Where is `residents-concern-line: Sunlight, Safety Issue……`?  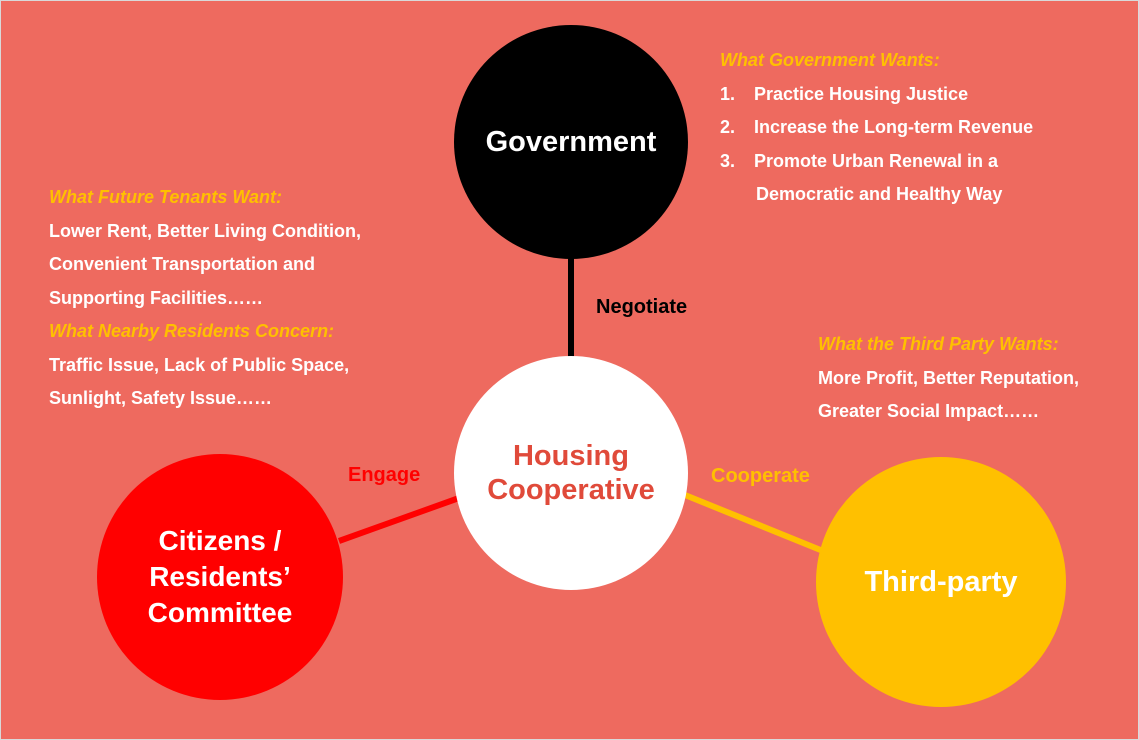
residents-concern-line: Sunlight, Safety Issue…… is located at coordinates (161, 398).